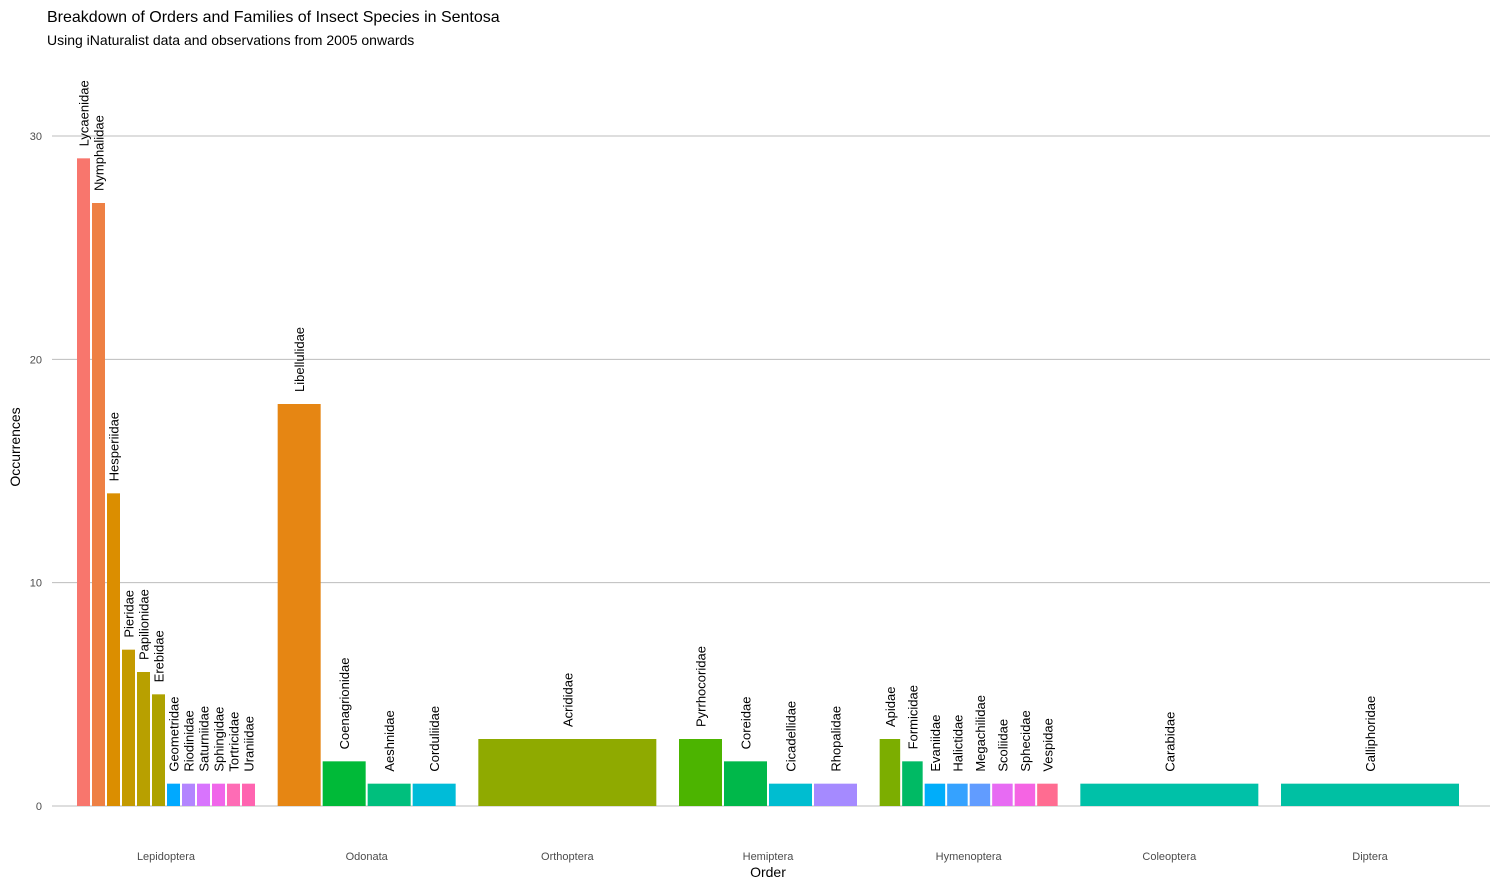  Describe the element at coordinates (567, 772) in the screenshot. I see `bar-acrididae` at that location.